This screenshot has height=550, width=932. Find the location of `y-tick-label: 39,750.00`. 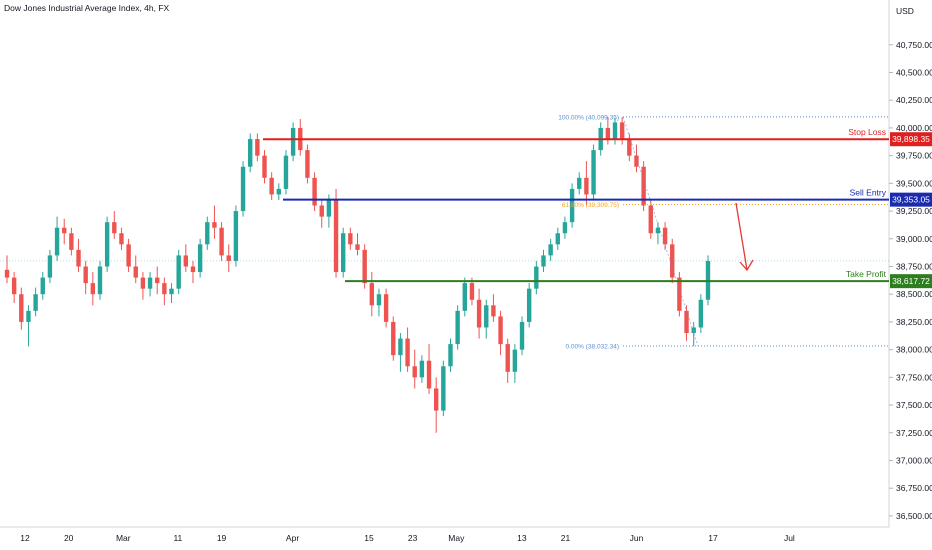

y-tick-label: 39,750.00 is located at coordinates (914, 156).